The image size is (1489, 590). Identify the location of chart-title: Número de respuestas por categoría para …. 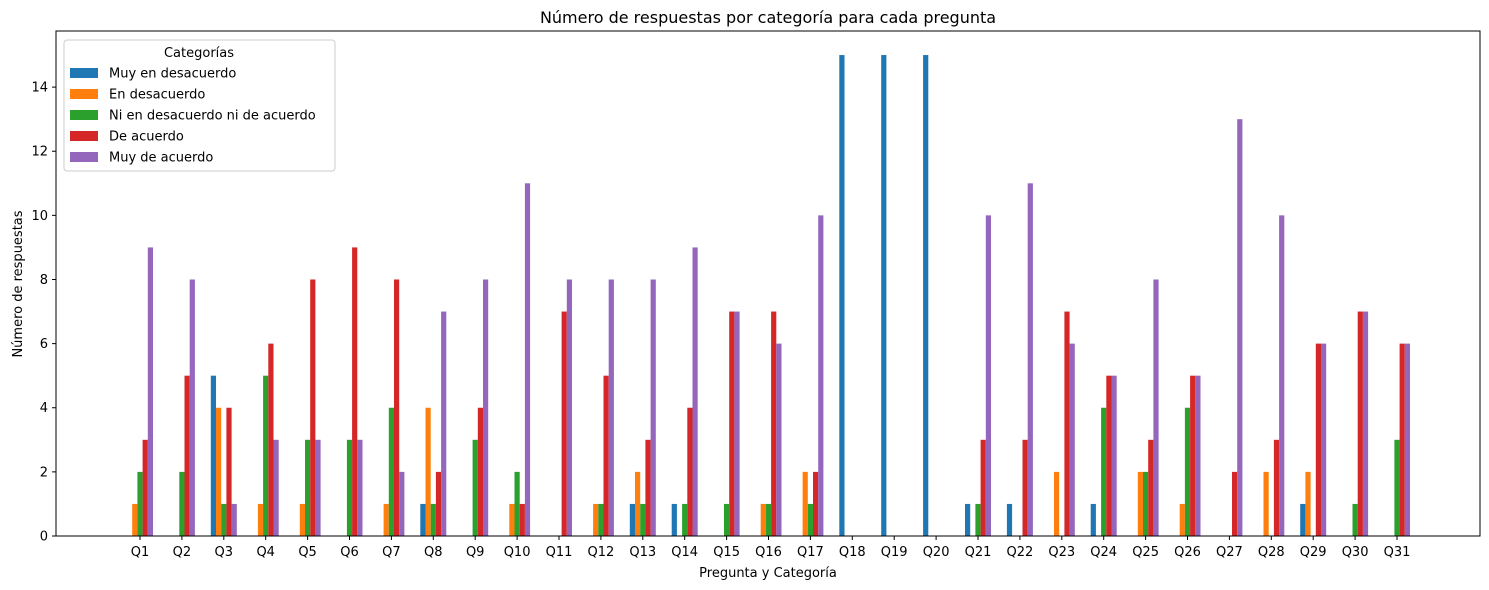
(768, 17).